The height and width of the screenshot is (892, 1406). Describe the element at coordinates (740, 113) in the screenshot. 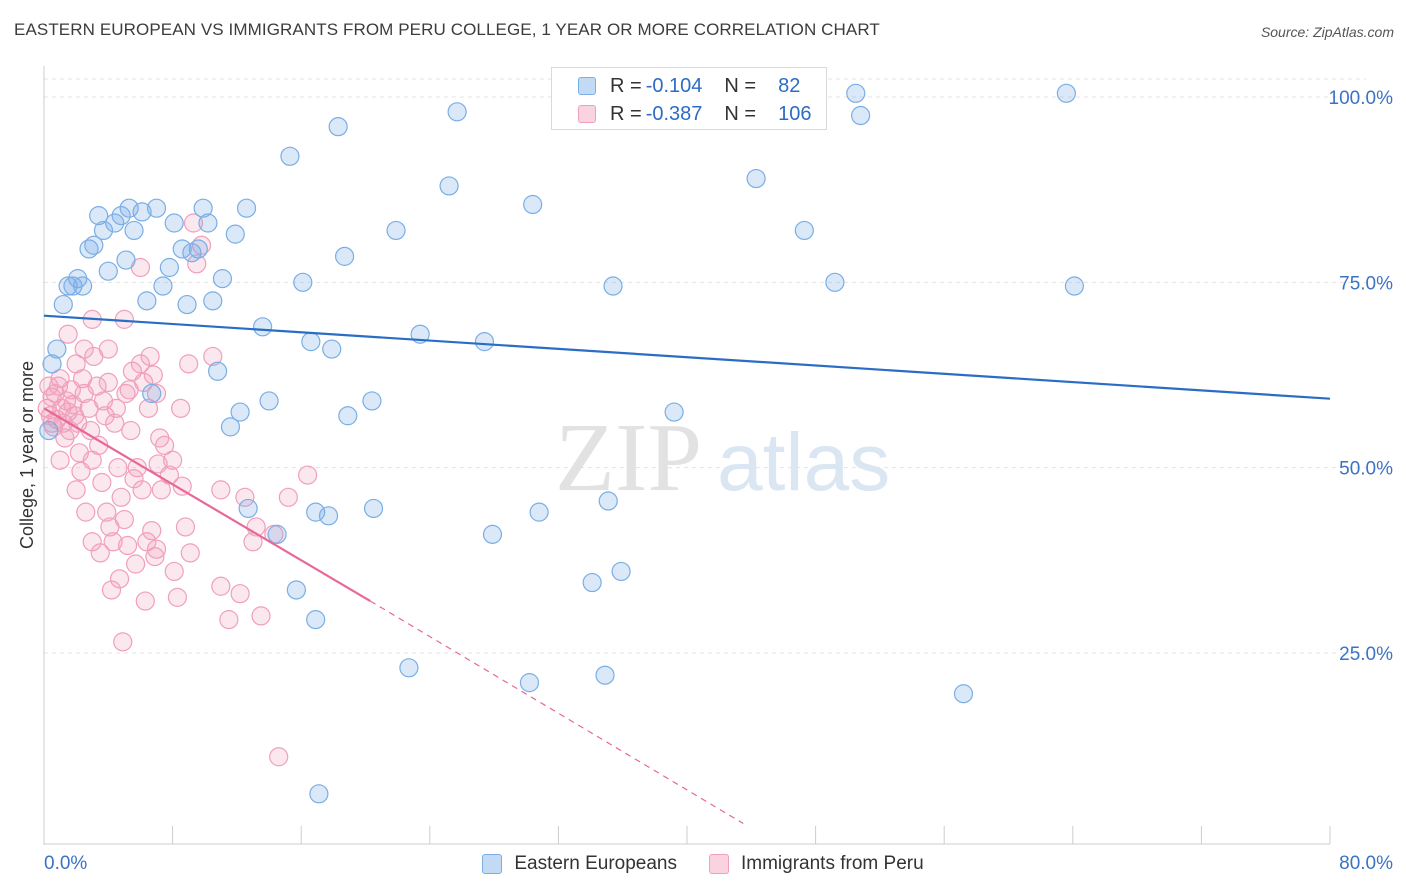

I see `n-label: N =` at that location.